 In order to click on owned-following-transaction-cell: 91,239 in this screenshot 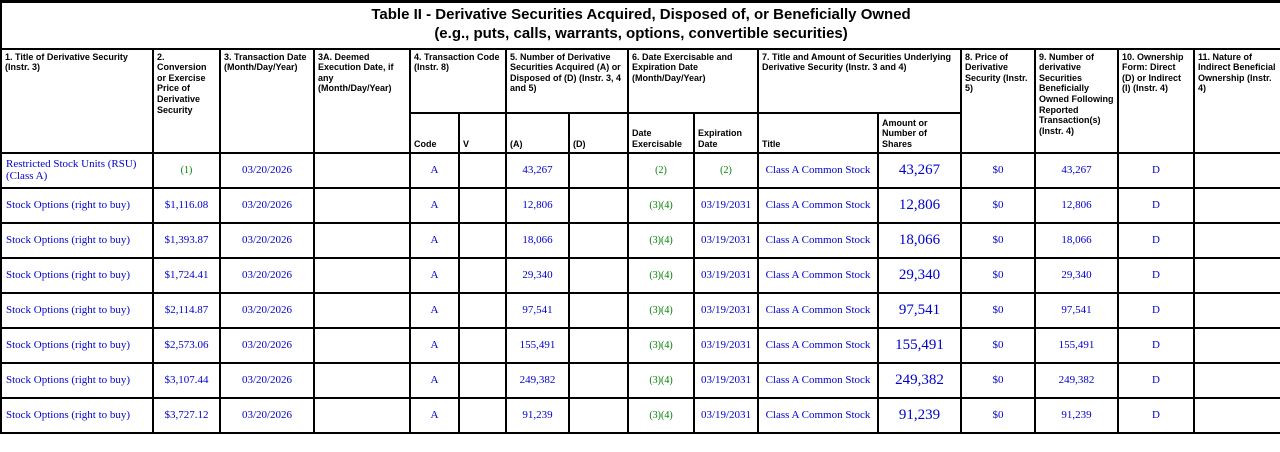, I will do `click(1076, 415)`.